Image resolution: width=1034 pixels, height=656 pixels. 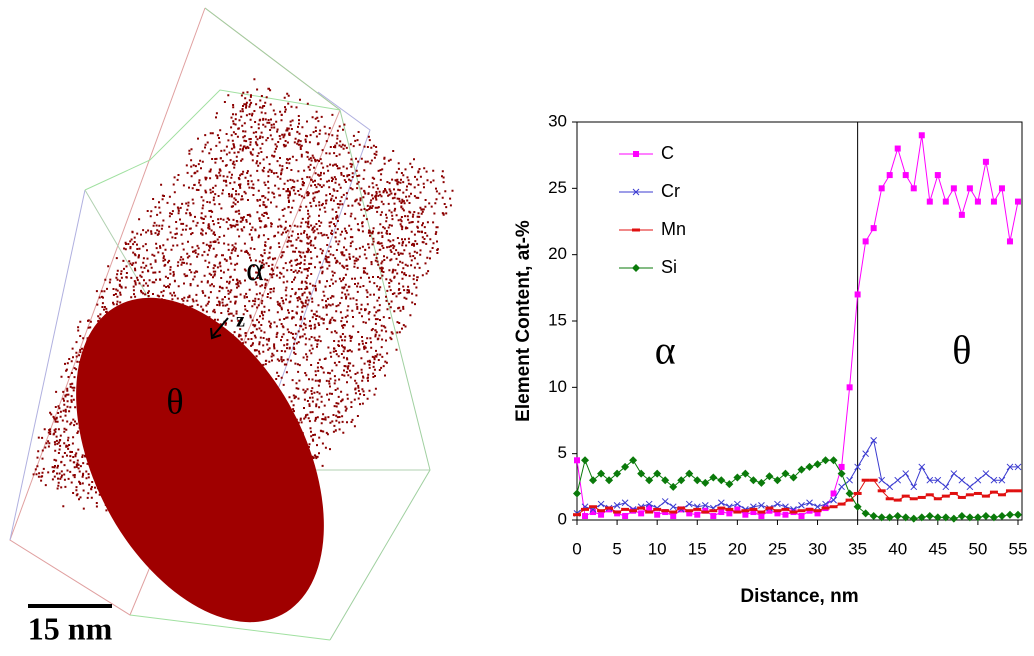 I want to click on annotation: α, so click(x=665, y=349).